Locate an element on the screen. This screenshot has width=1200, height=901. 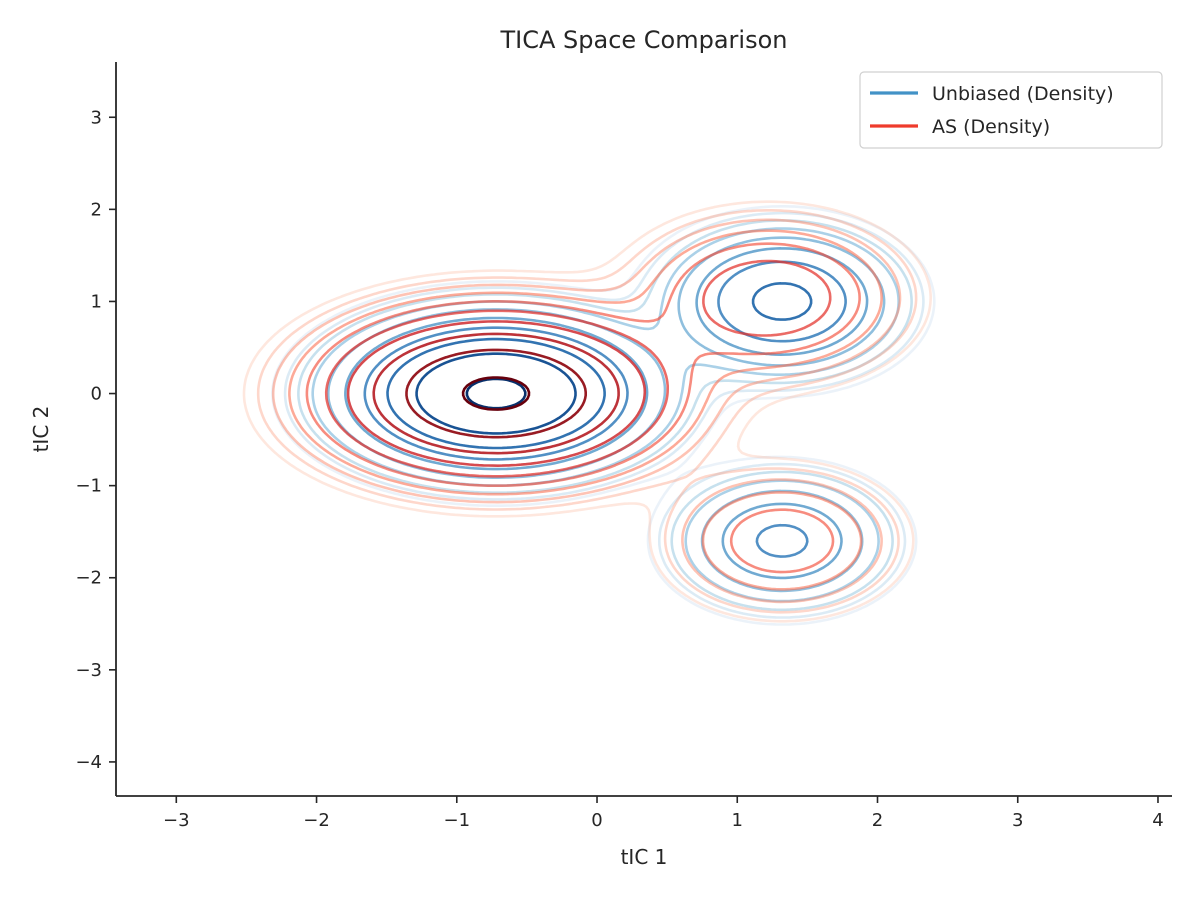
y-tick-label: −4 is located at coordinates (88, 762).